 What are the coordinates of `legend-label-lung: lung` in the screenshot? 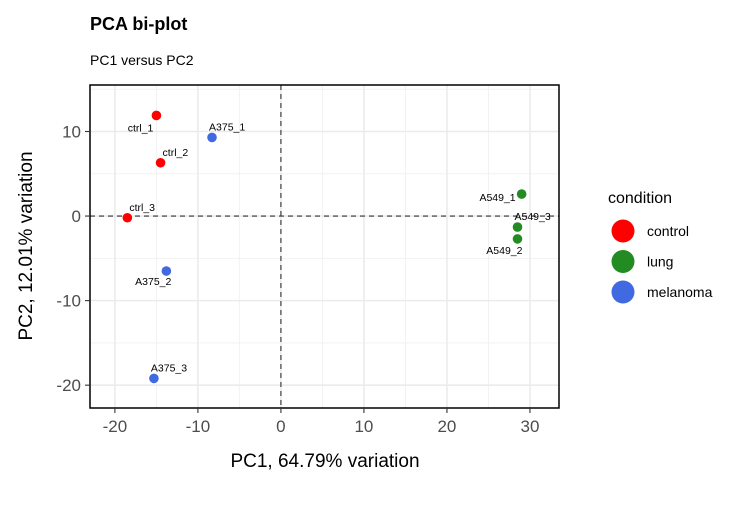 It's located at (660, 262).